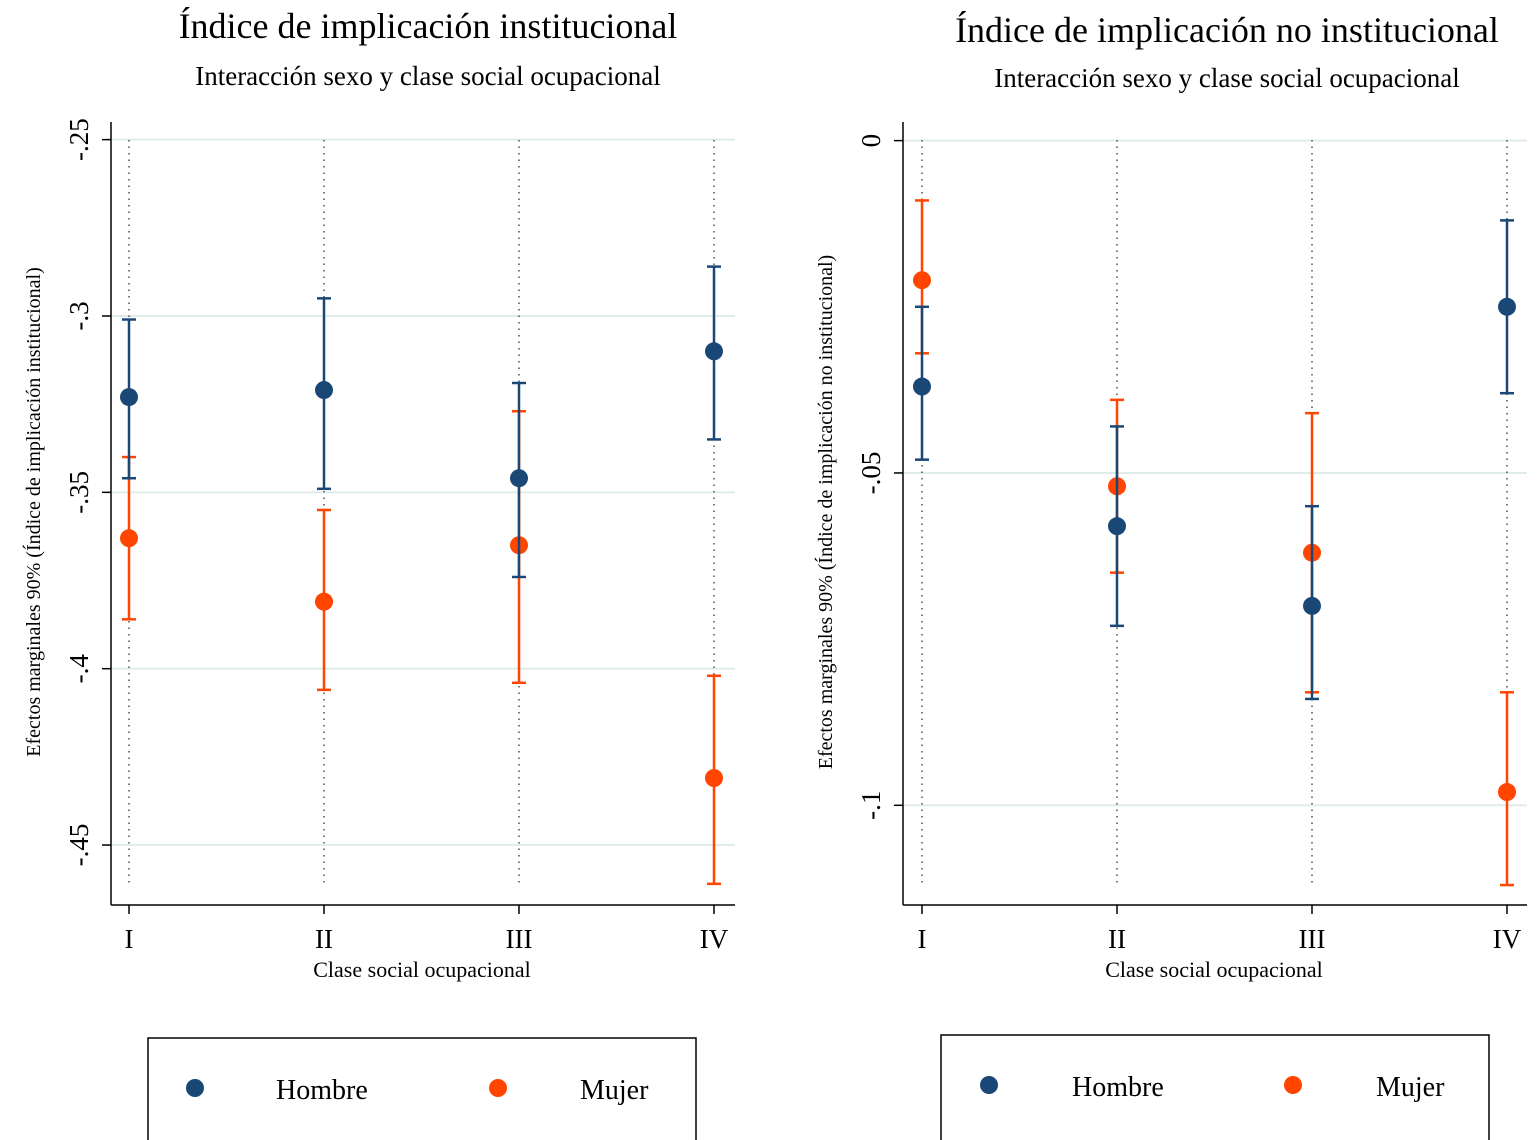 This screenshot has width=1539, height=1140. What do you see at coordinates (871, 141) in the screenshot?
I see `y-tick-label: 0` at bounding box center [871, 141].